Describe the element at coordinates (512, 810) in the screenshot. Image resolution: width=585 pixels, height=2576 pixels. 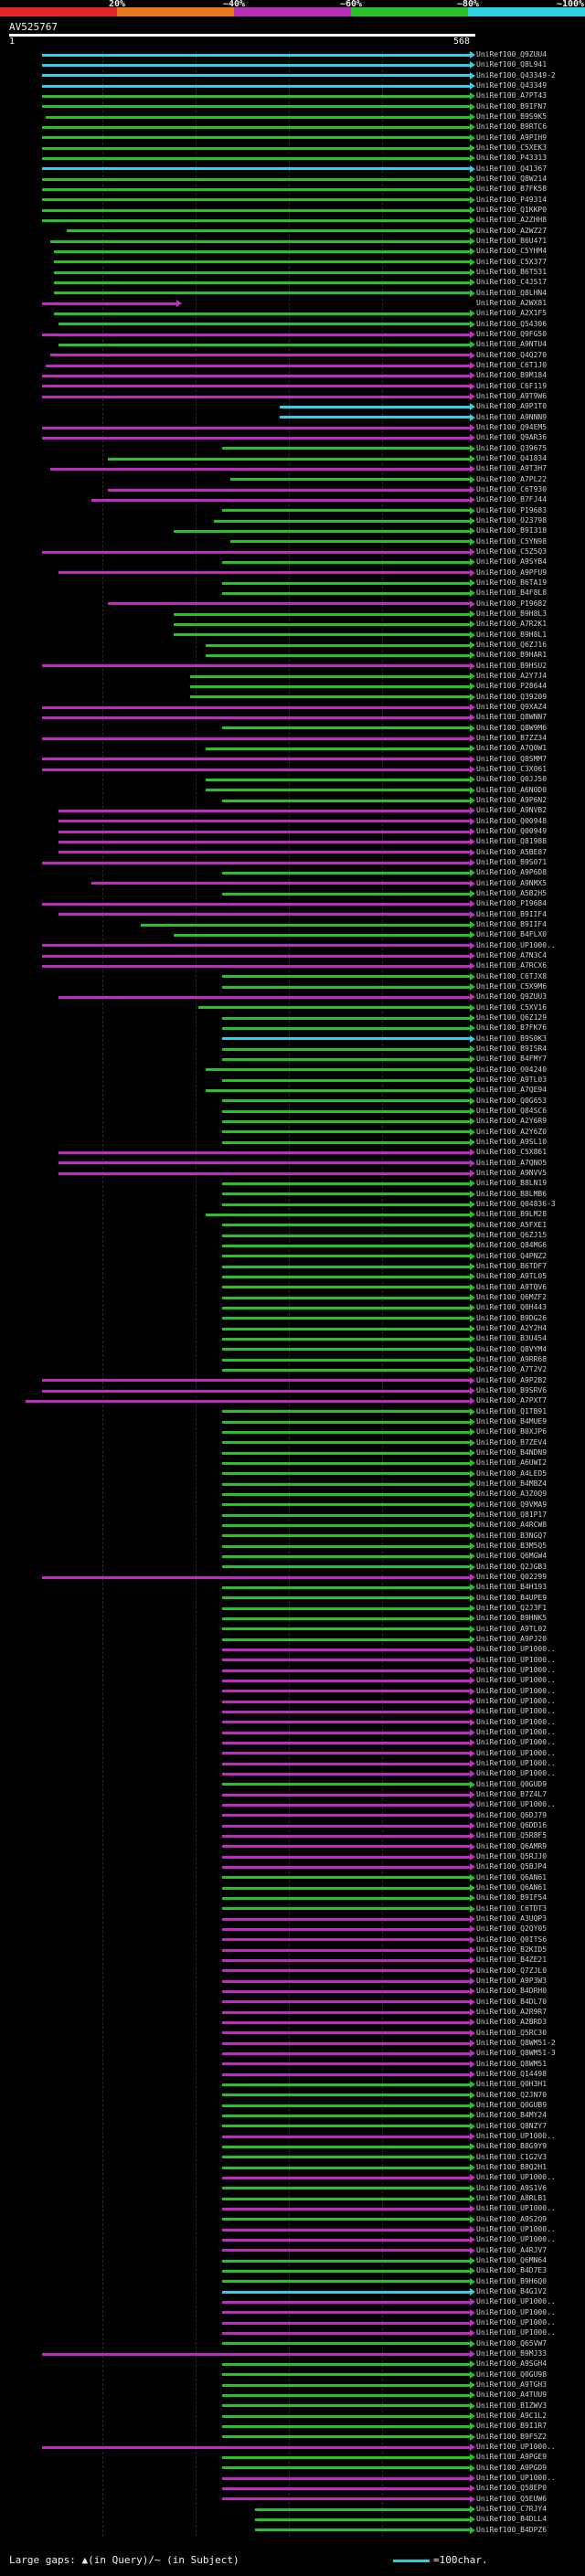
I see `hit-label: UniRef100_A9NVB2` at that location.